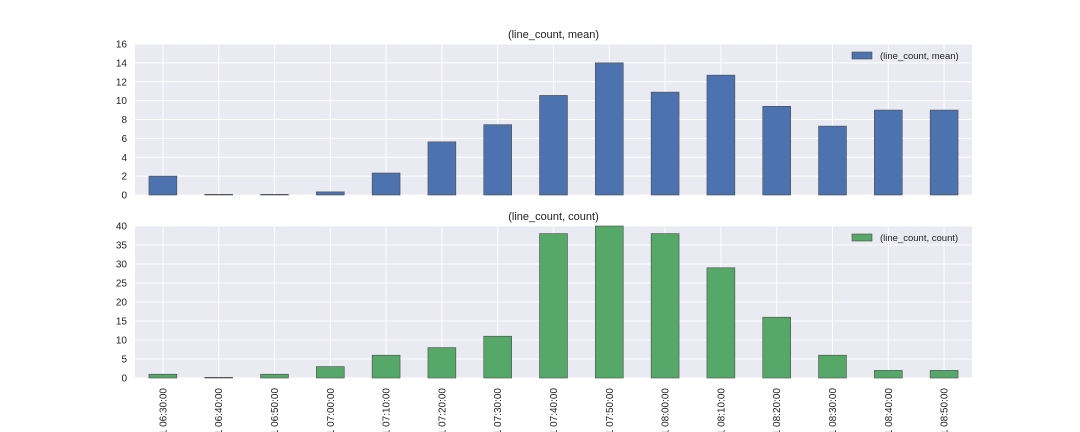 This screenshot has width=1080, height=432. Describe the element at coordinates (124, 139) in the screenshot. I see `y-tick-label: 6` at that location.